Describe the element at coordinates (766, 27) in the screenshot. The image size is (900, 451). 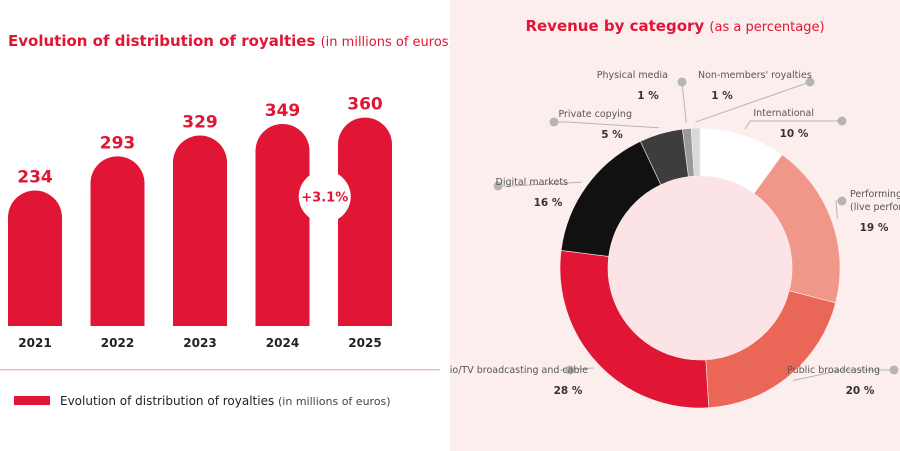
I see `donut-chart-title-unit: (as a percentage)` at that location.